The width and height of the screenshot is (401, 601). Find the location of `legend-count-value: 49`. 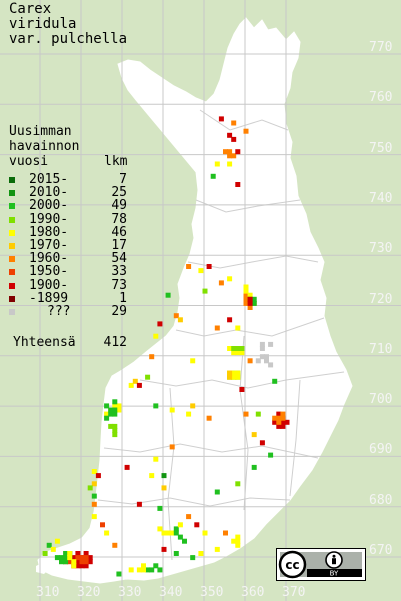

legend-count-value: 49 is located at coordinates (119, 206).